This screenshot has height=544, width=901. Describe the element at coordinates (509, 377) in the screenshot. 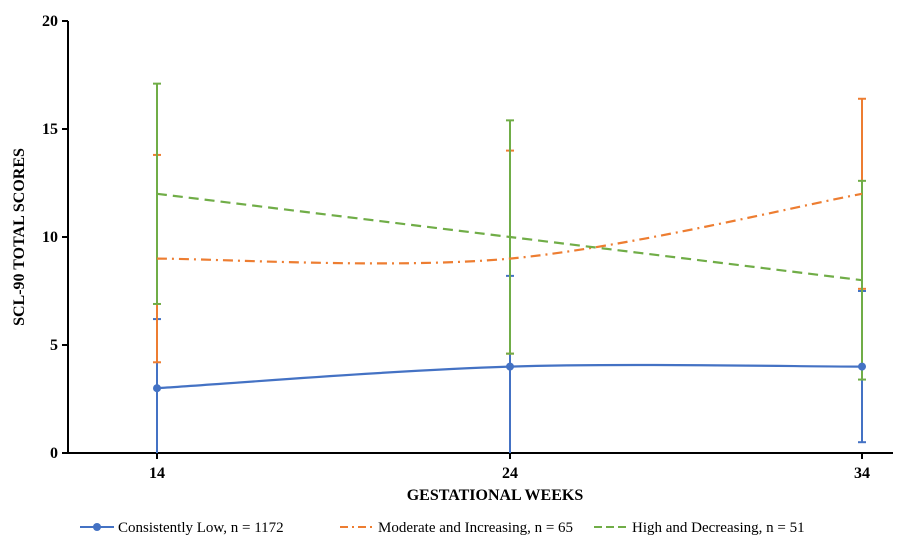

I see `series-markers` at that location.